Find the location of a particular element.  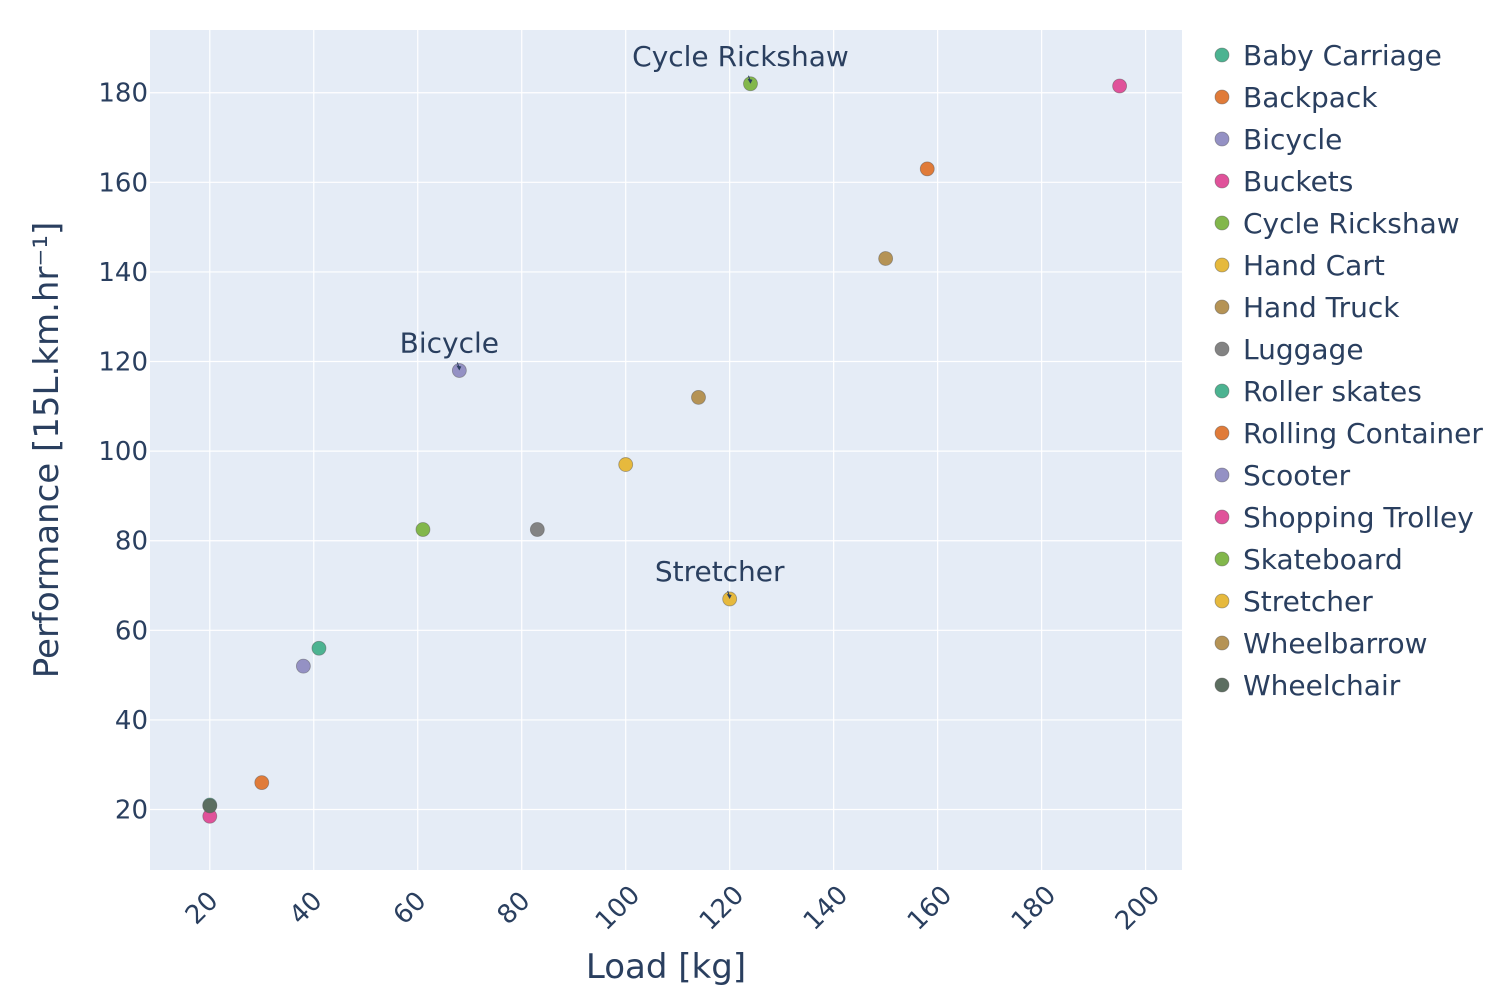

legend-label: Wheelbarrow is located at coordinates (1335, 643).